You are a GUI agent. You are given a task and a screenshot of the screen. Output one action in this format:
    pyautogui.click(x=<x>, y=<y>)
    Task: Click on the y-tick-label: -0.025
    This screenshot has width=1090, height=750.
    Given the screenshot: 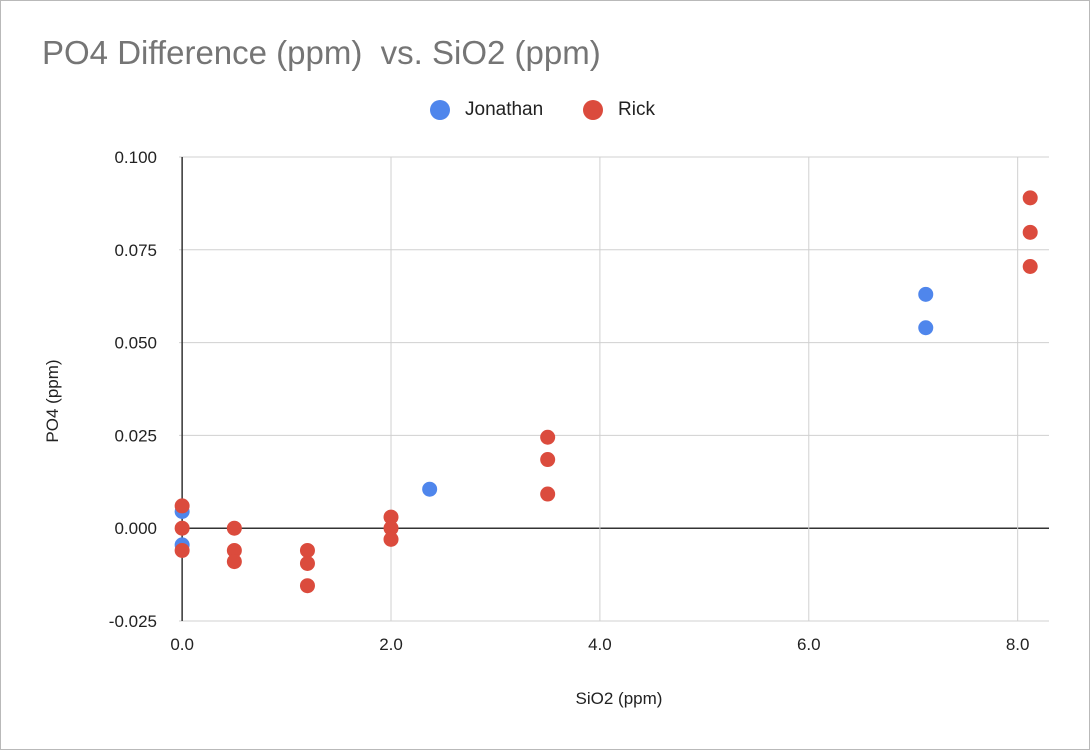 What is the action you would take?
    pyautogui.click(x=133, y=621)
    